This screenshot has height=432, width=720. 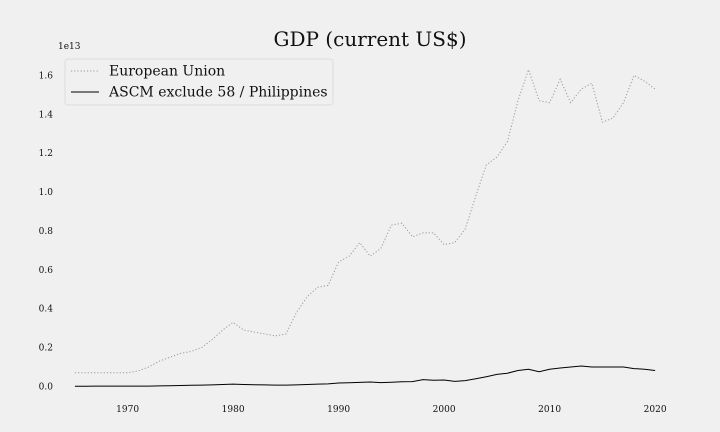 I want to click on series-line-ascm-philippines, so click(x=365, y=376).